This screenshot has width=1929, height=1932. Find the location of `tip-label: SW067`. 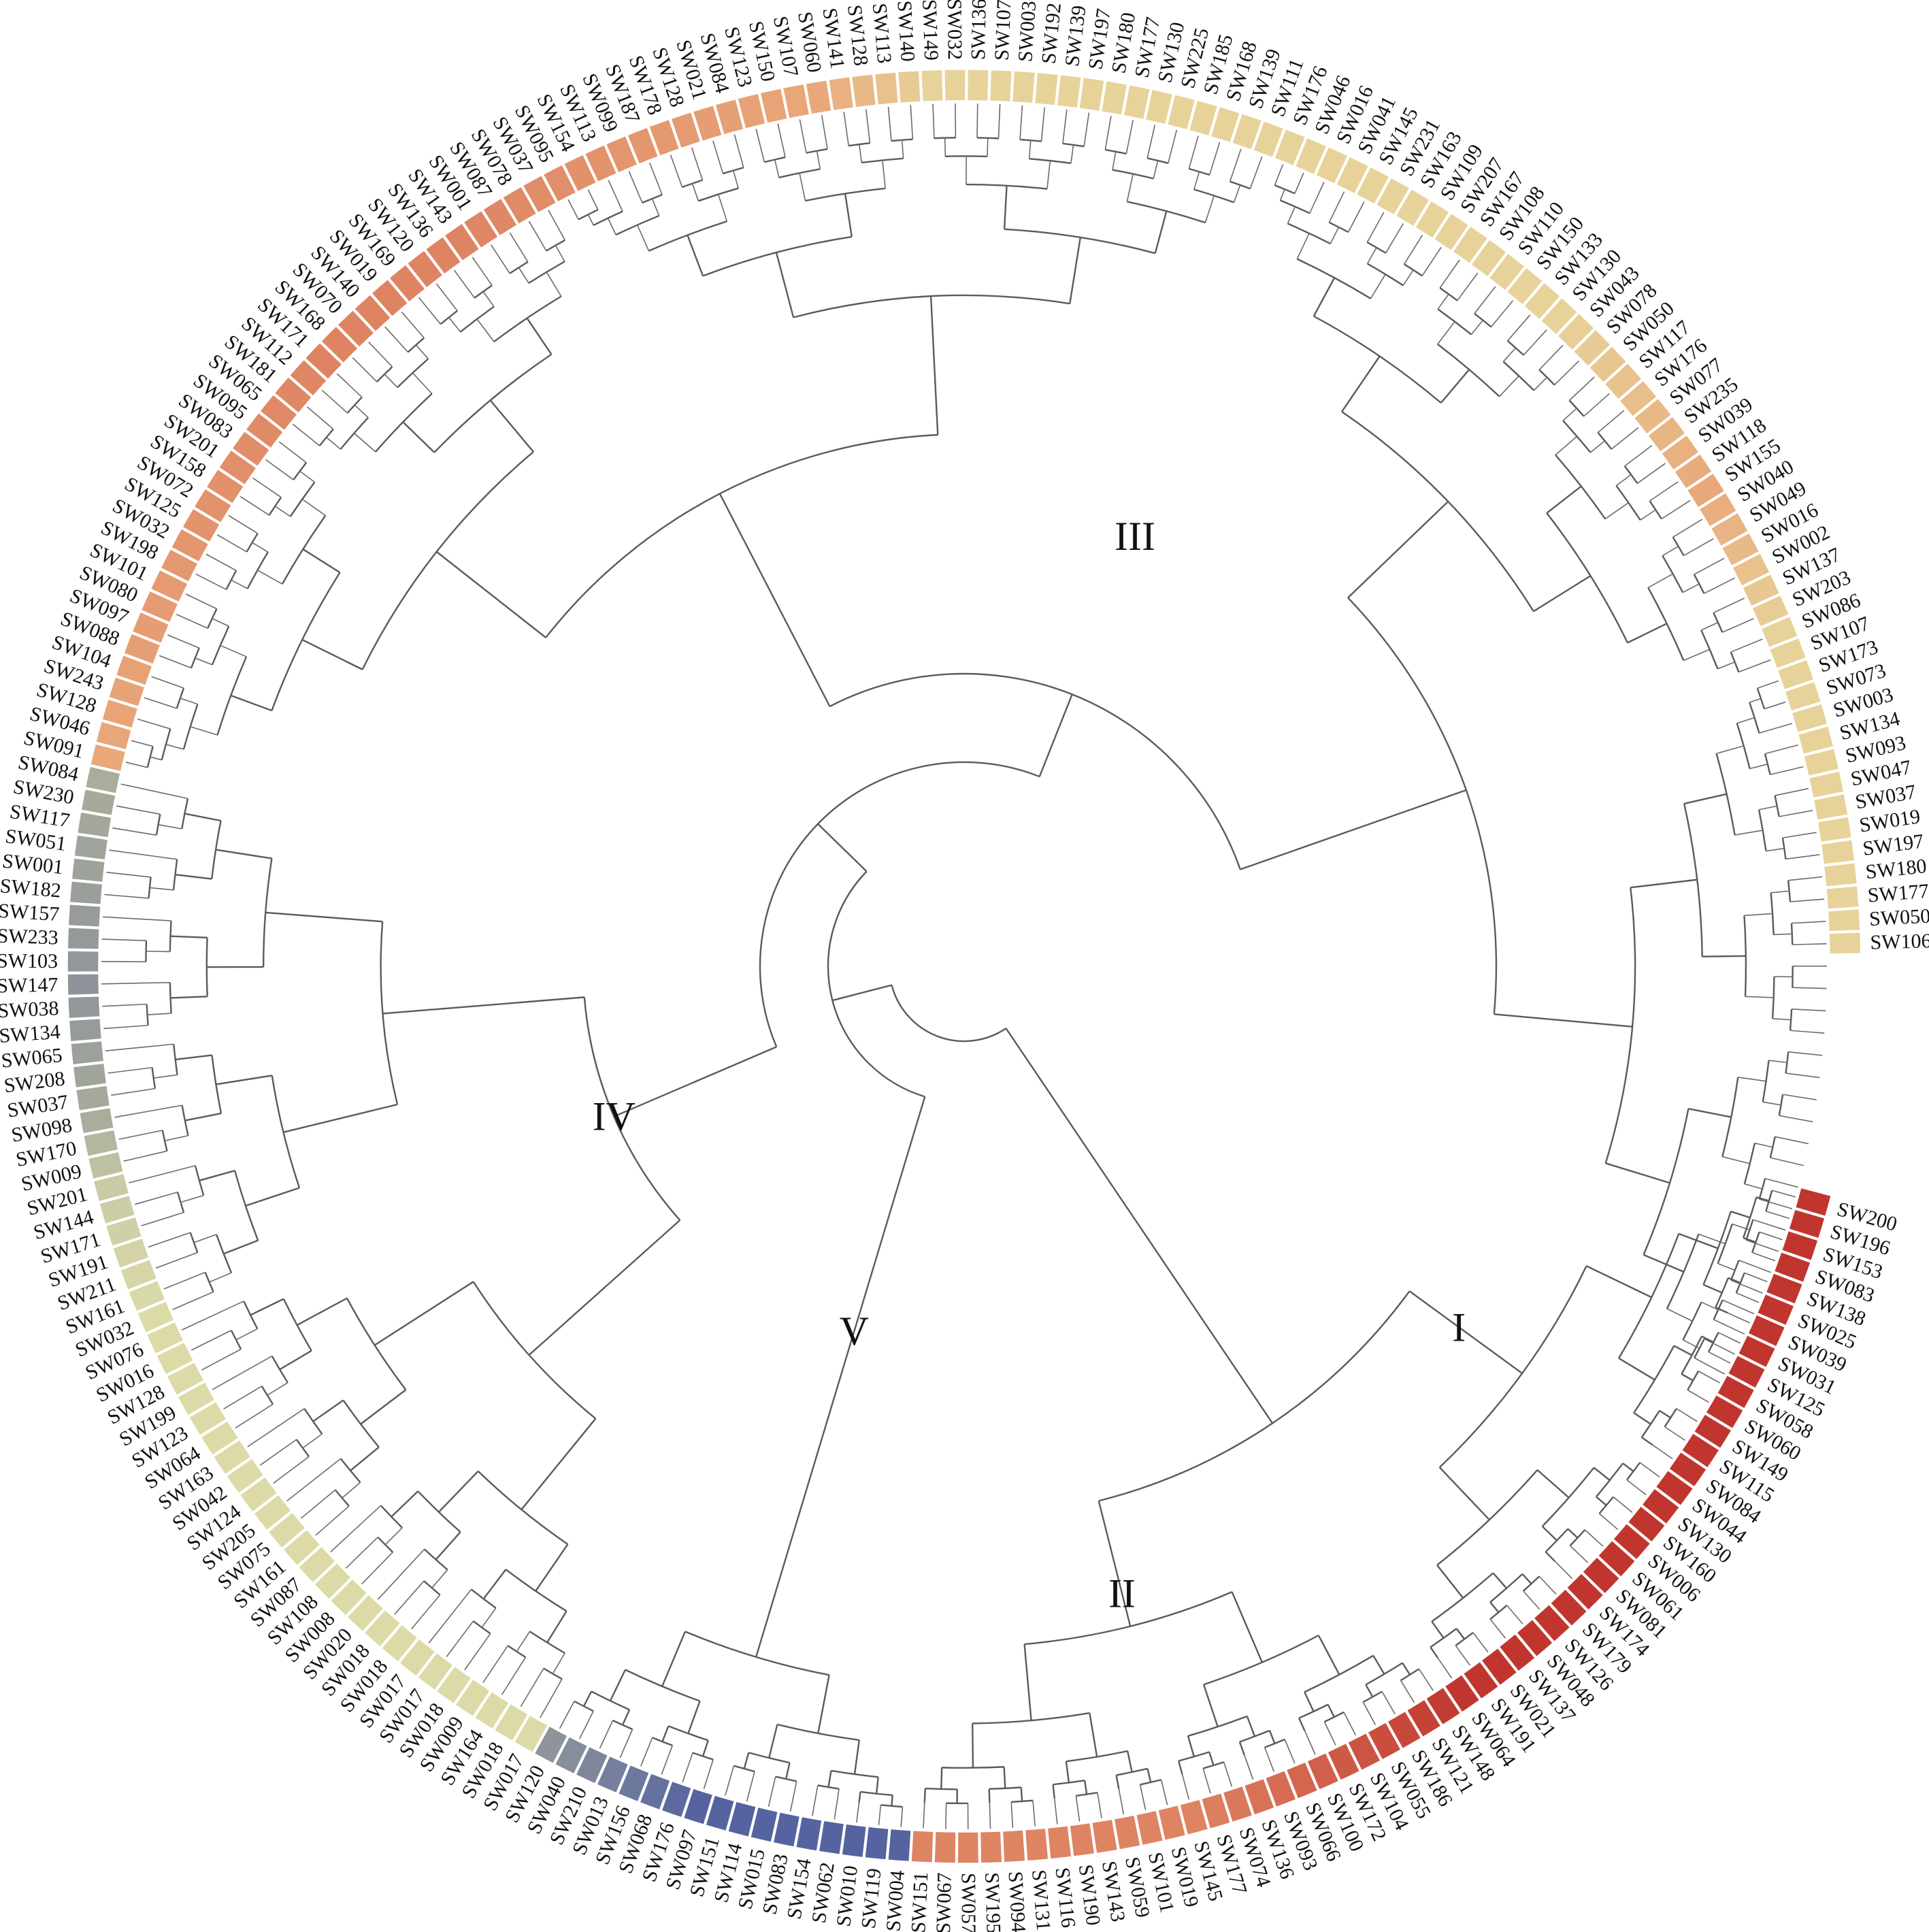

tip-label: SW067 is located at coordinates (944, 1902).